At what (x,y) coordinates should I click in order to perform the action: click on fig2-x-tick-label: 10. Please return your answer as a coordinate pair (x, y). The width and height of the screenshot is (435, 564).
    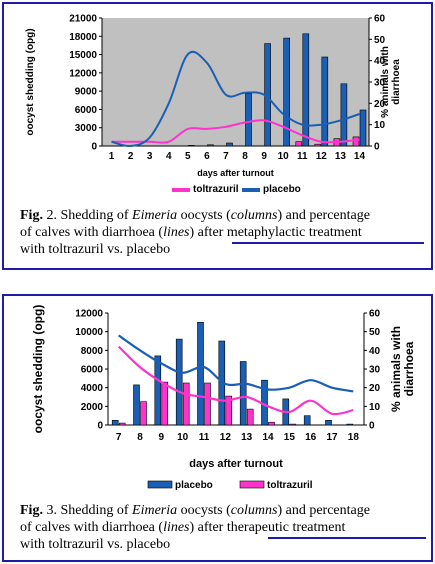
    Looking at the image, I should click on (284, 156).